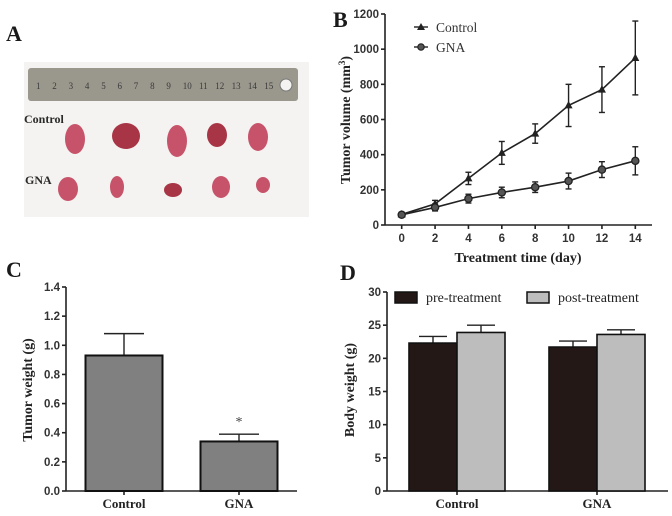 The width and height of the screenshot is (672, 516). Describe the element at coordinates (456, 503) in the screenshot. I see `x-tick-label-d: Control` at that location.